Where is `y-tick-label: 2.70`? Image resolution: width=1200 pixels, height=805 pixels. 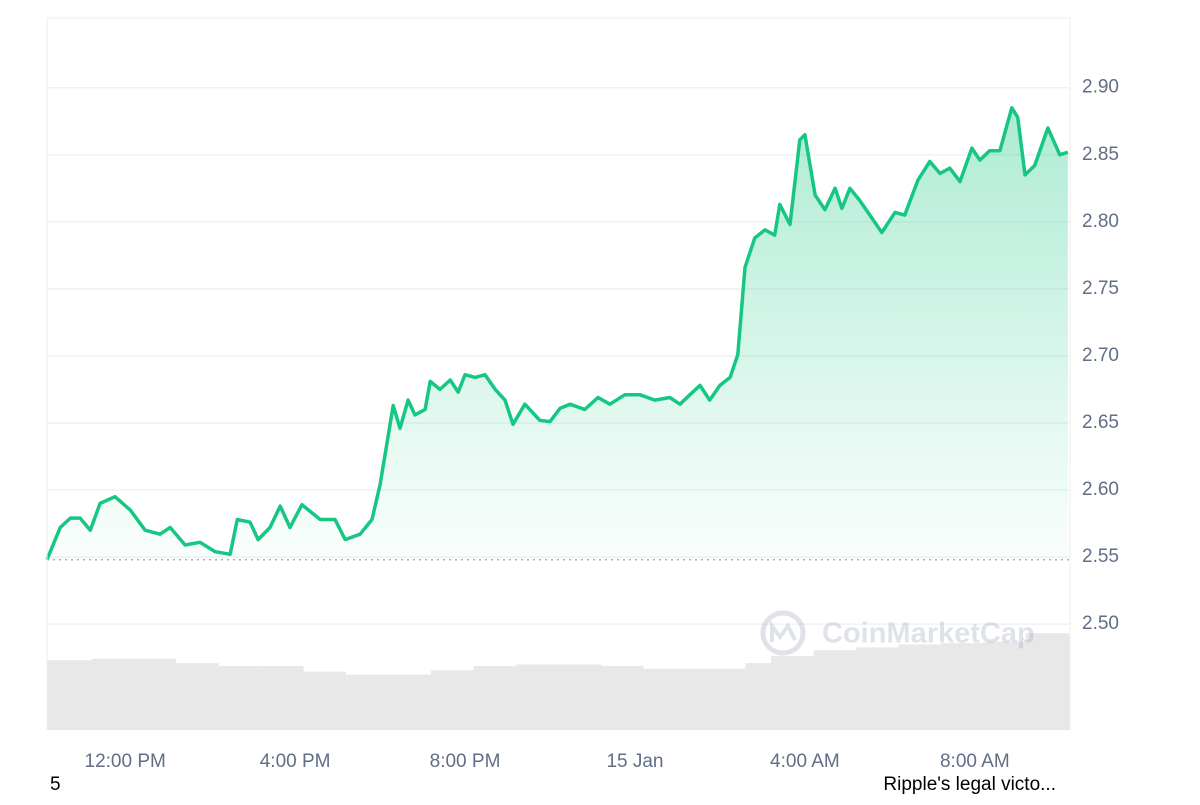
y-tick-label: 2.70 is located at coordinates (1100, 355).